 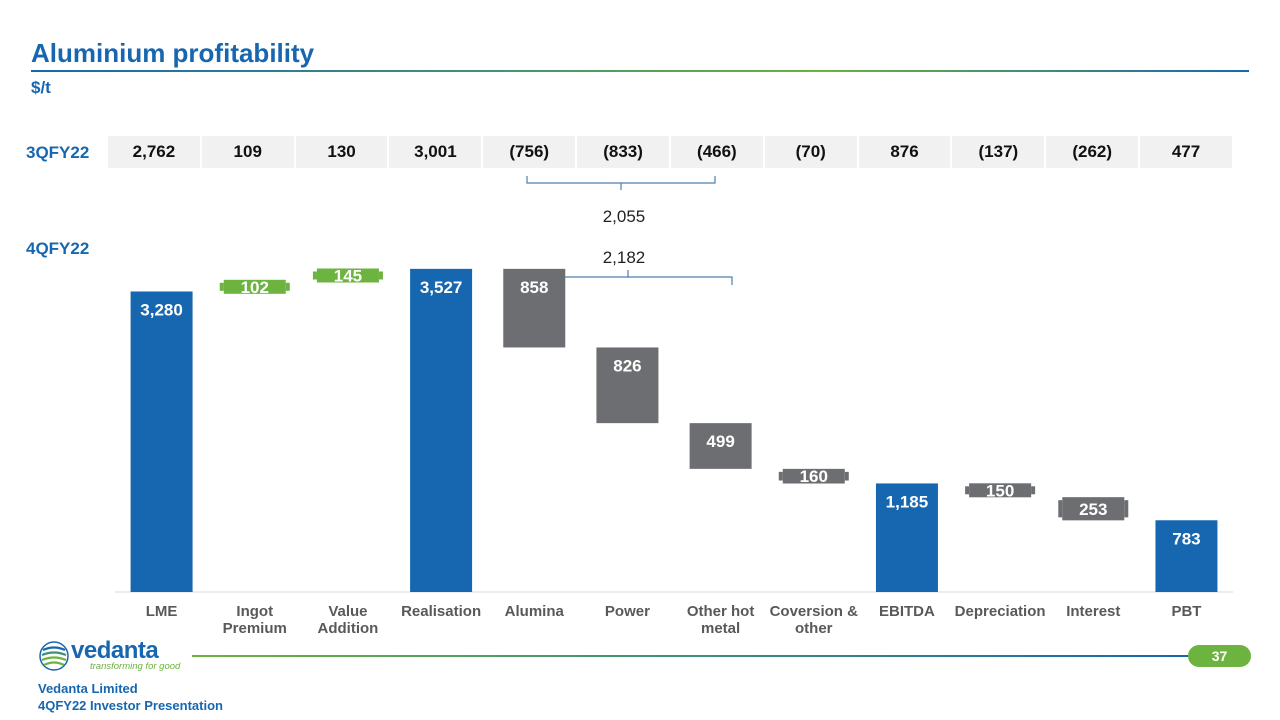 I want to click on q3-value-other-hot-metal: (466), so click(x=716, y=152).